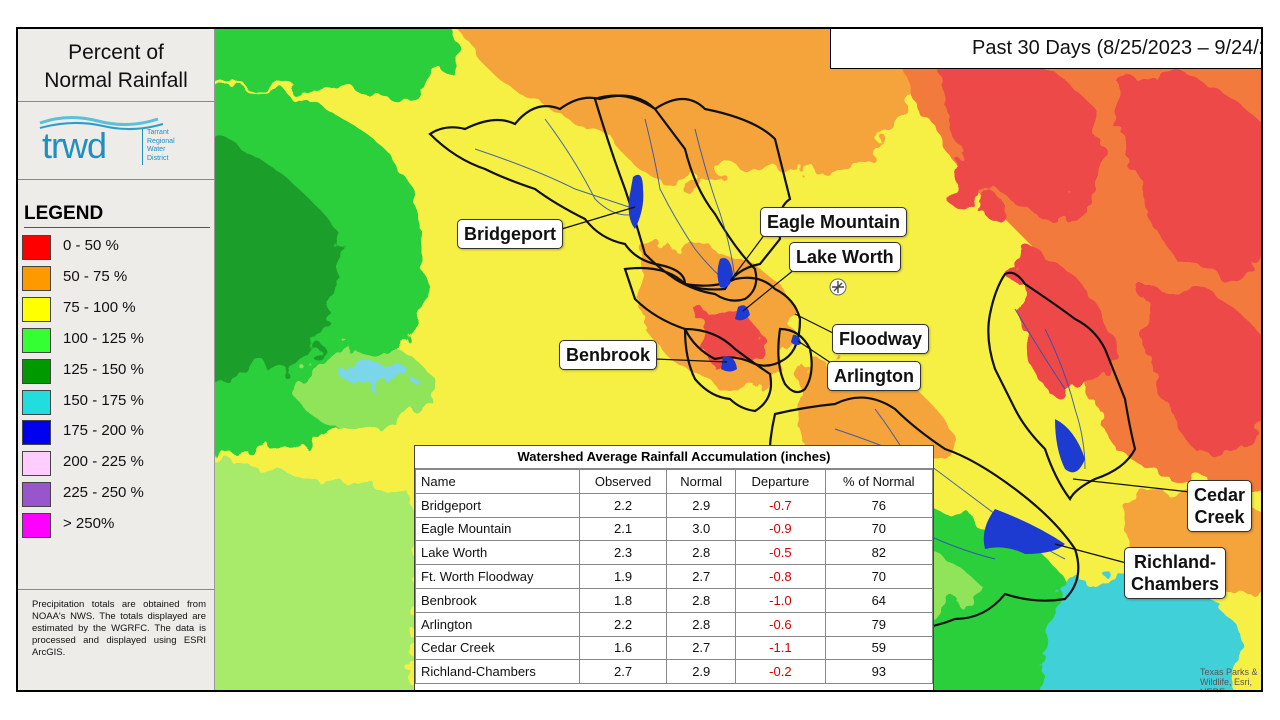  I want to click on callout-arlington: Arlington, so click(874, 376).